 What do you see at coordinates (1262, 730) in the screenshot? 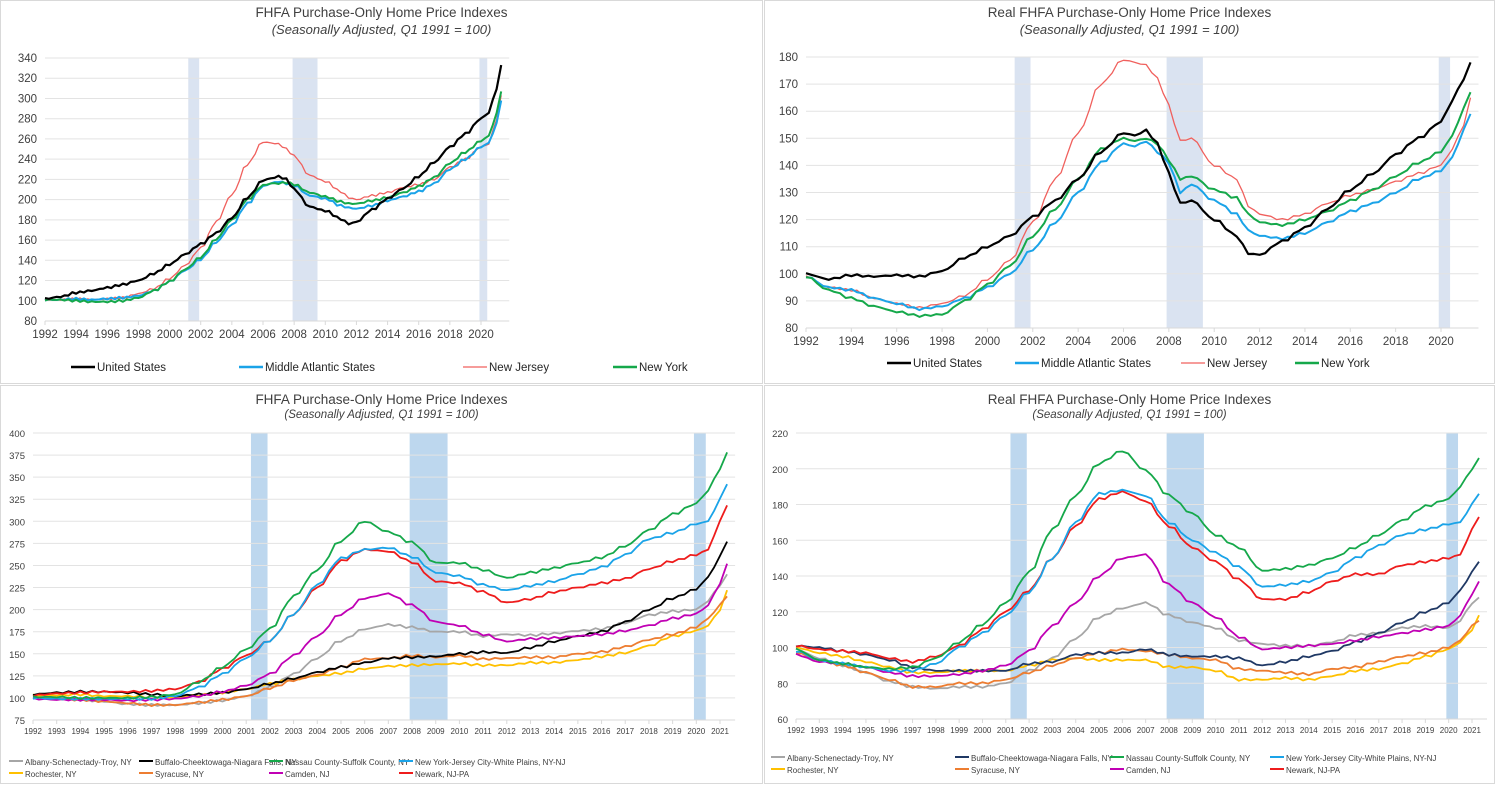
I see `x-tick-label: 2012` at bounding box center [1262, 730].